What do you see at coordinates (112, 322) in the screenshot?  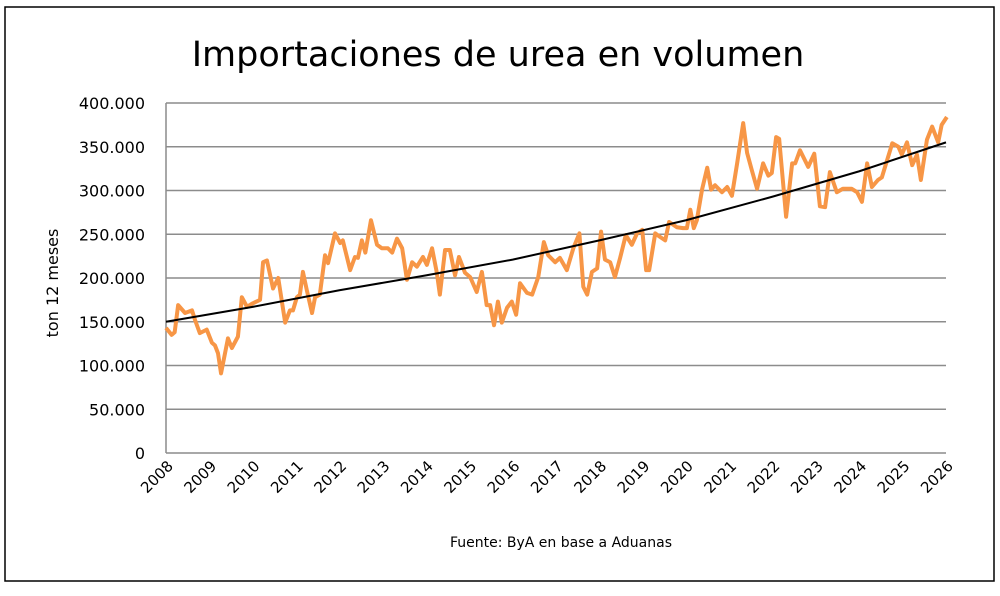 I see `y-tick-label: 150.000` at bounding box center [112, 322].